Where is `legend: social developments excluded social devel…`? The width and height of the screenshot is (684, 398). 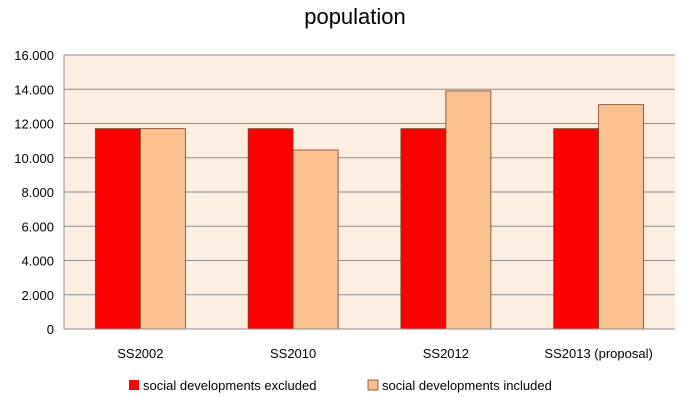
legend: social developments excluded social devel… is located at coordinates (340, 385).